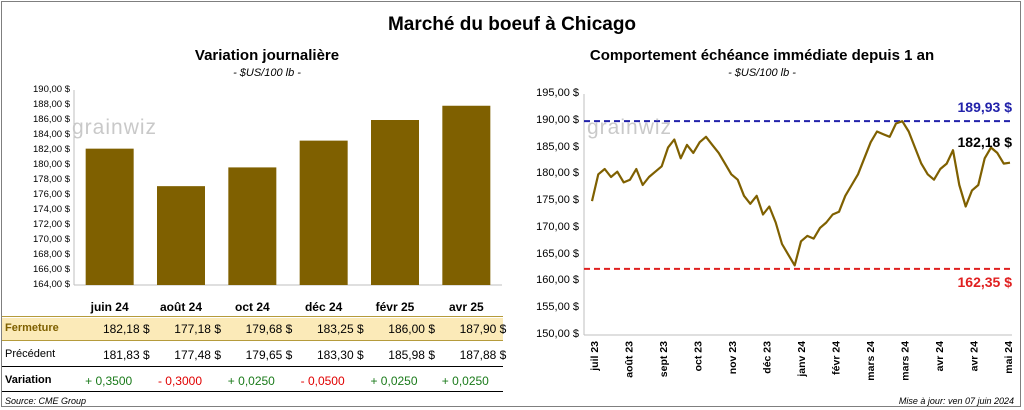 This screenshot has width=1024, height=410. I want to click on low-value-label: 162,35 $, so click(985, 282).